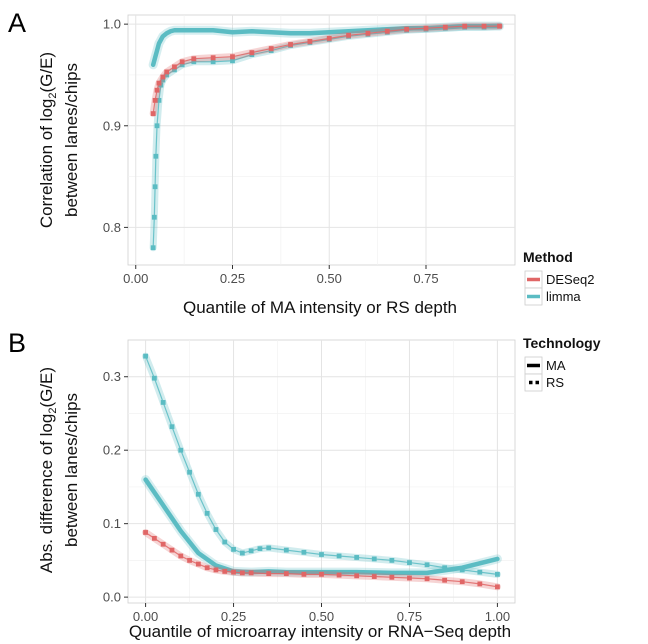 Image resolution: width=648 pixels, height=644 pixels. I want to click on legend-item-limma: limma, so click(552, 296).